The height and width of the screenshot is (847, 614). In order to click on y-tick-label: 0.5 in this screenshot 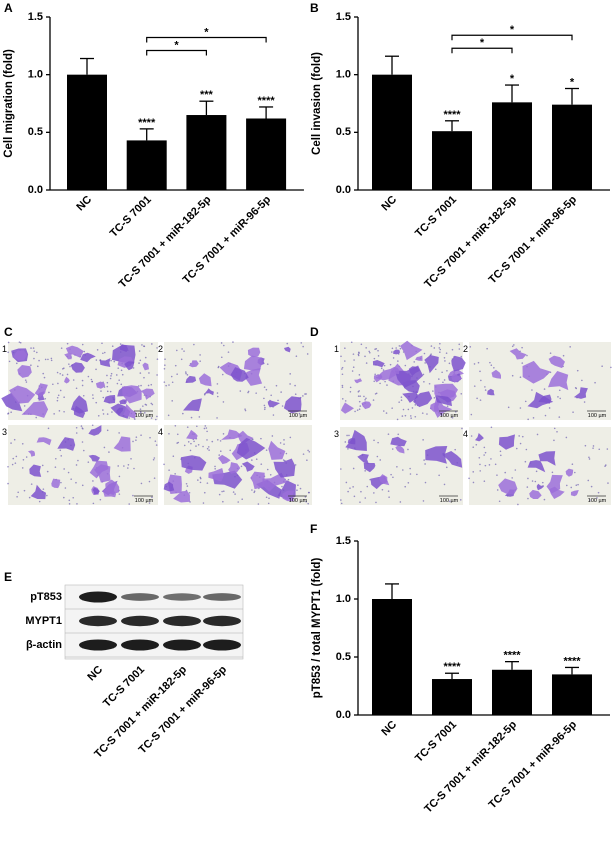, I will do `click(35, 132)`.